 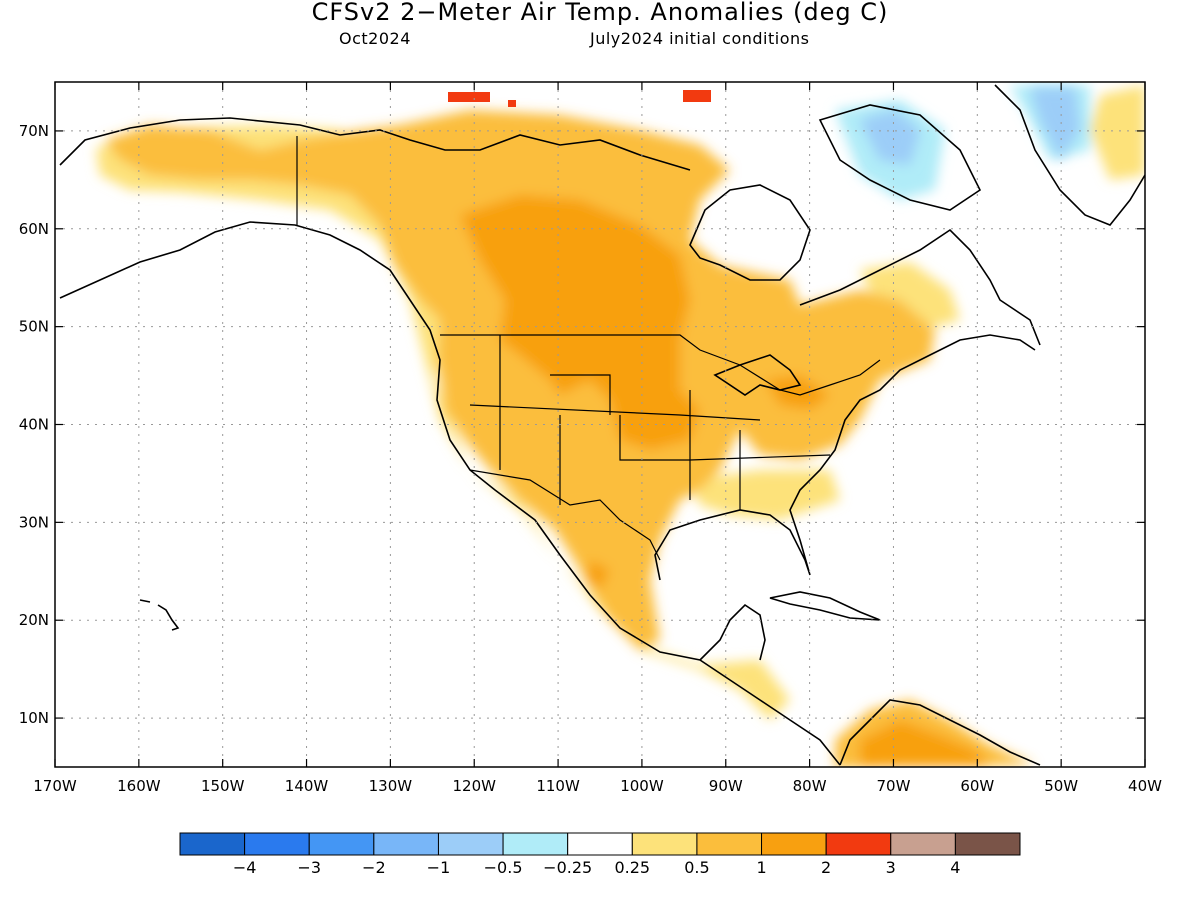 I want to click on coastline-cuba, so click(x=825, y=606).